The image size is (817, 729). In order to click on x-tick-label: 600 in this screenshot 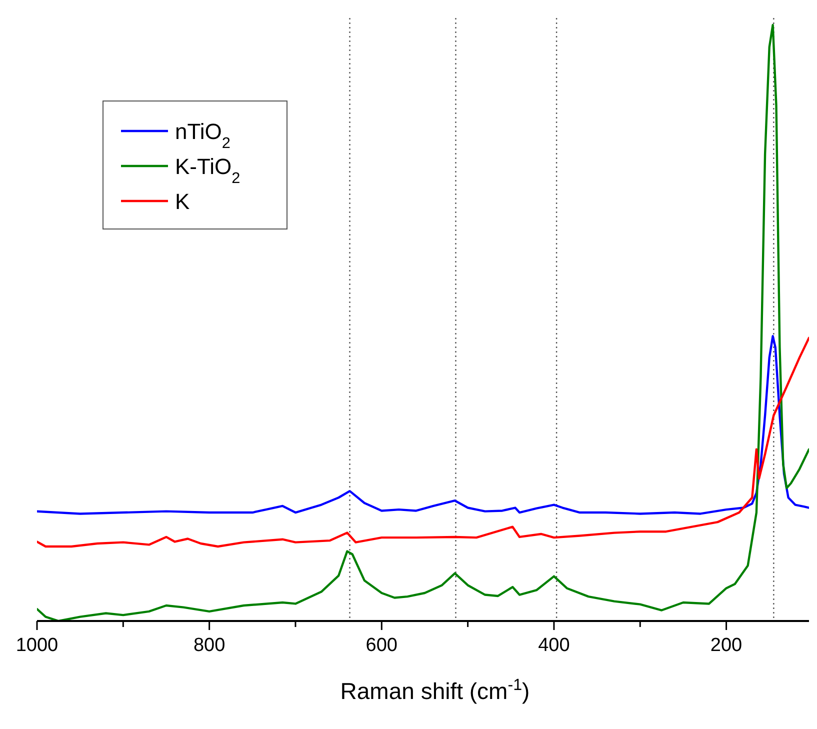, I will do `click(382, 645)`.